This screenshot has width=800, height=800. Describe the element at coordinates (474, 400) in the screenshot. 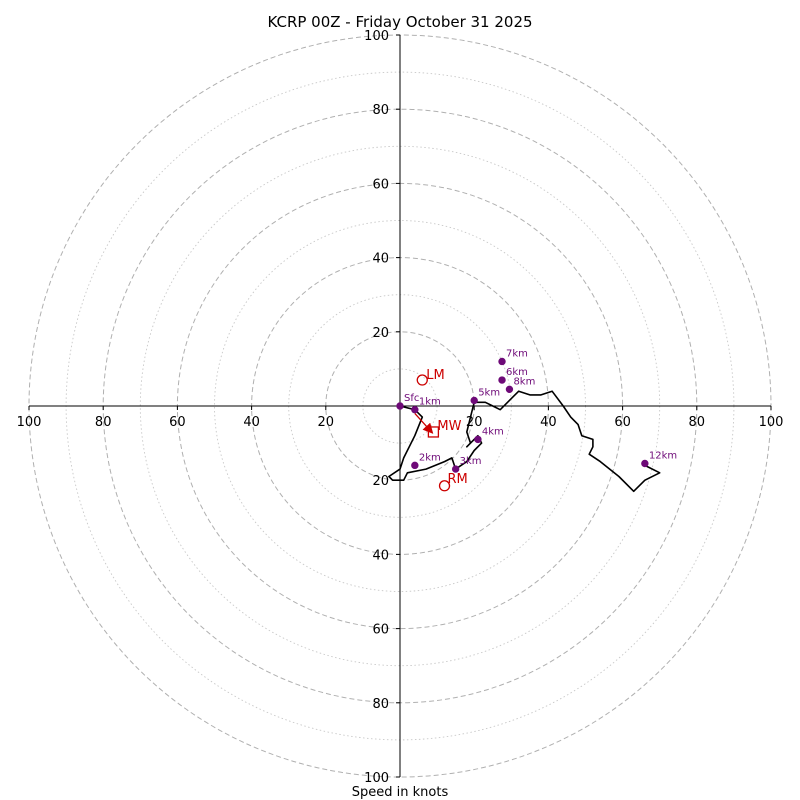

I see `height-marker-5km` at that location.